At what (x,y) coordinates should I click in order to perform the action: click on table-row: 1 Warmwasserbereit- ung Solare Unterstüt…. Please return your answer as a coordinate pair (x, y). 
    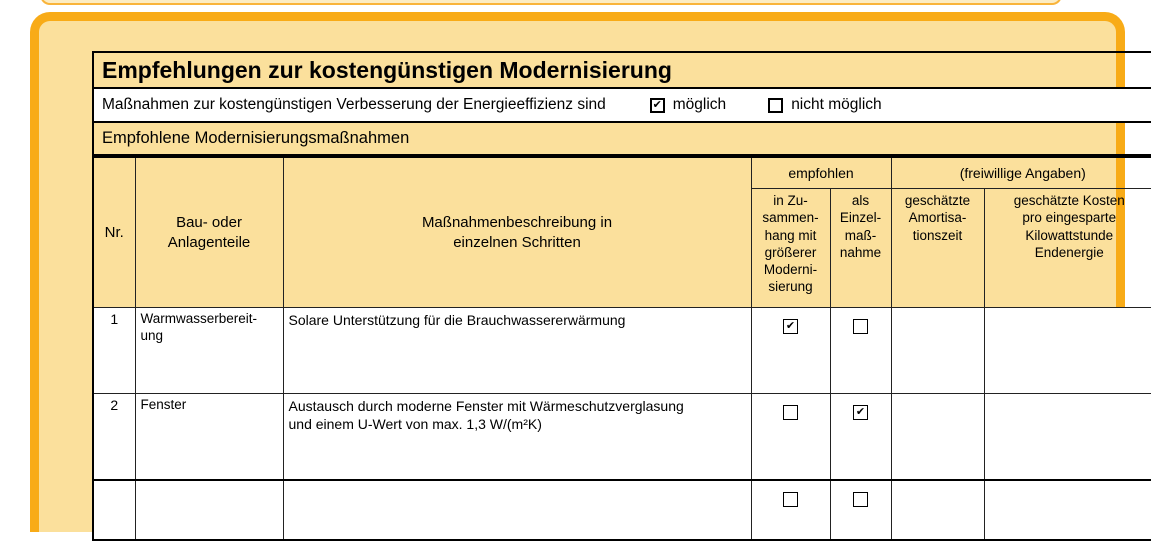
    Looking at the image, I should click on (621, 350).